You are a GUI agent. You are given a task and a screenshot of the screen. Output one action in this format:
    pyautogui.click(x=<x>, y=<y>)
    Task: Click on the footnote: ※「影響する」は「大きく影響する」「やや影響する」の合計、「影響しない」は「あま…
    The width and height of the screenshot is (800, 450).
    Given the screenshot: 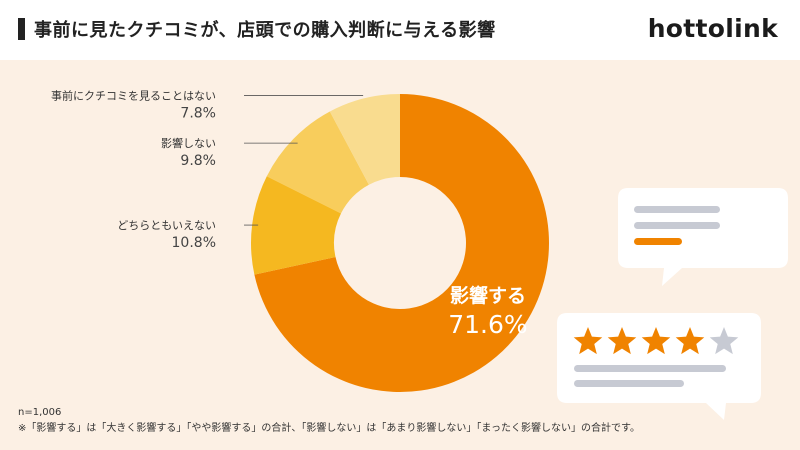 What is the action you would take?
    pyautogui.click(x=329, y=428)
    